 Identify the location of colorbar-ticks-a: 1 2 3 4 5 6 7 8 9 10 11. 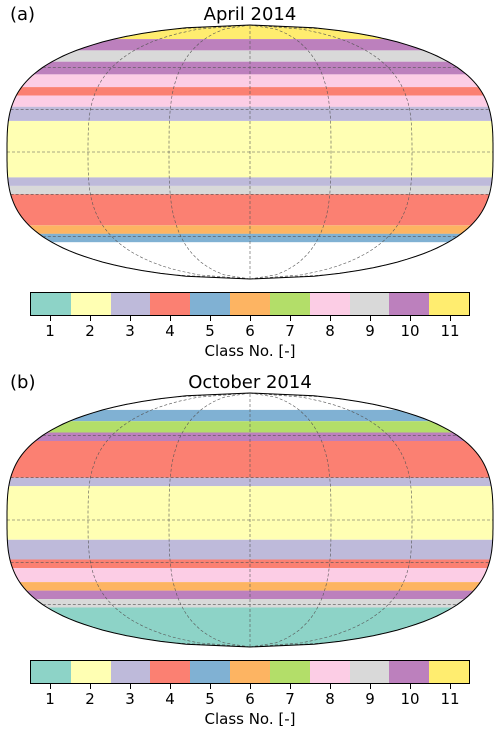
(250, 331).